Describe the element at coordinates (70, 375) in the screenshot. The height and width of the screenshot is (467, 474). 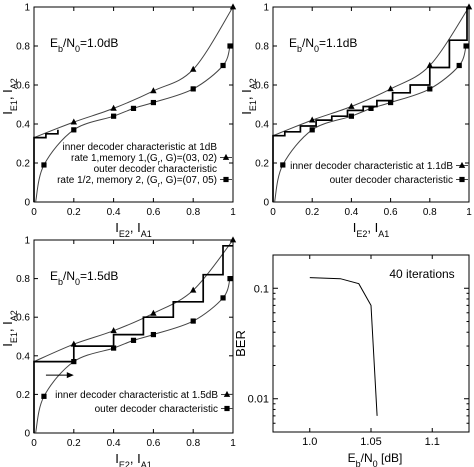
I see `arrow-head` at that location.